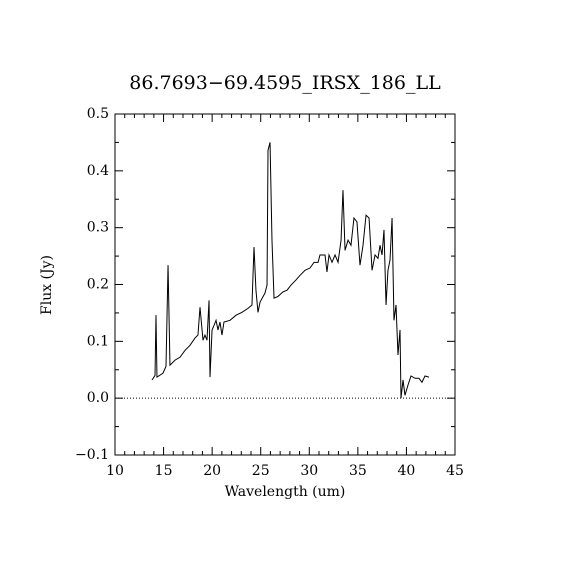 This screenshot has width=570, height=570. Describe the element at coordinates (261, 471) in the screenshot. I see `x-tick-label: 25` at that location.